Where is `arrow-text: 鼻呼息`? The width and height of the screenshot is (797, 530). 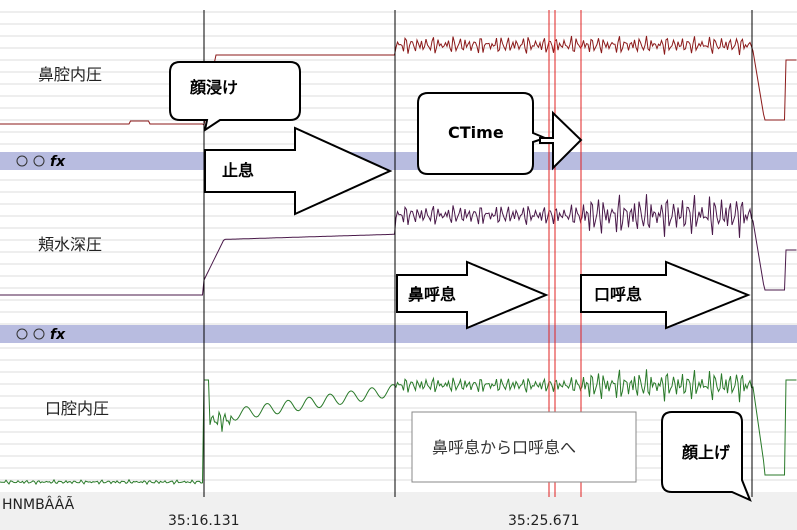 arrow-text: 鼻呼息 is located at coordinates (432, 294).